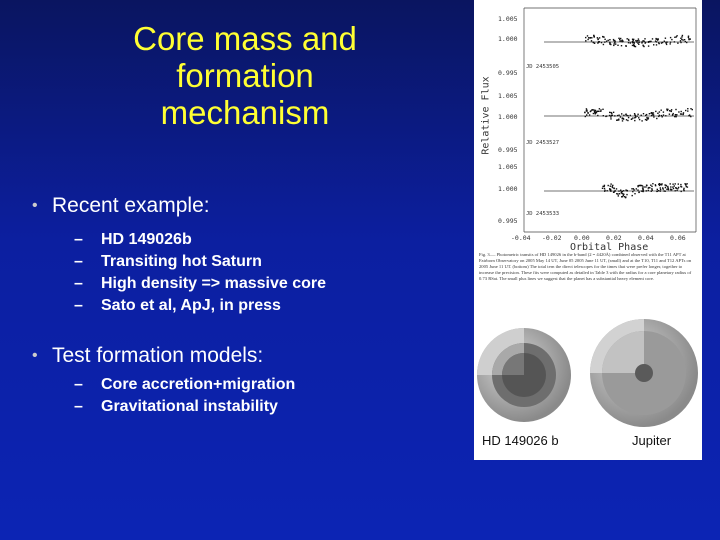 This screenshot has width=720, height=540. What do you see at coordinates (508, 117) in the screenshot?
I see `panel-2-tick-mid: 1.000` at bounding box center [508, 117].